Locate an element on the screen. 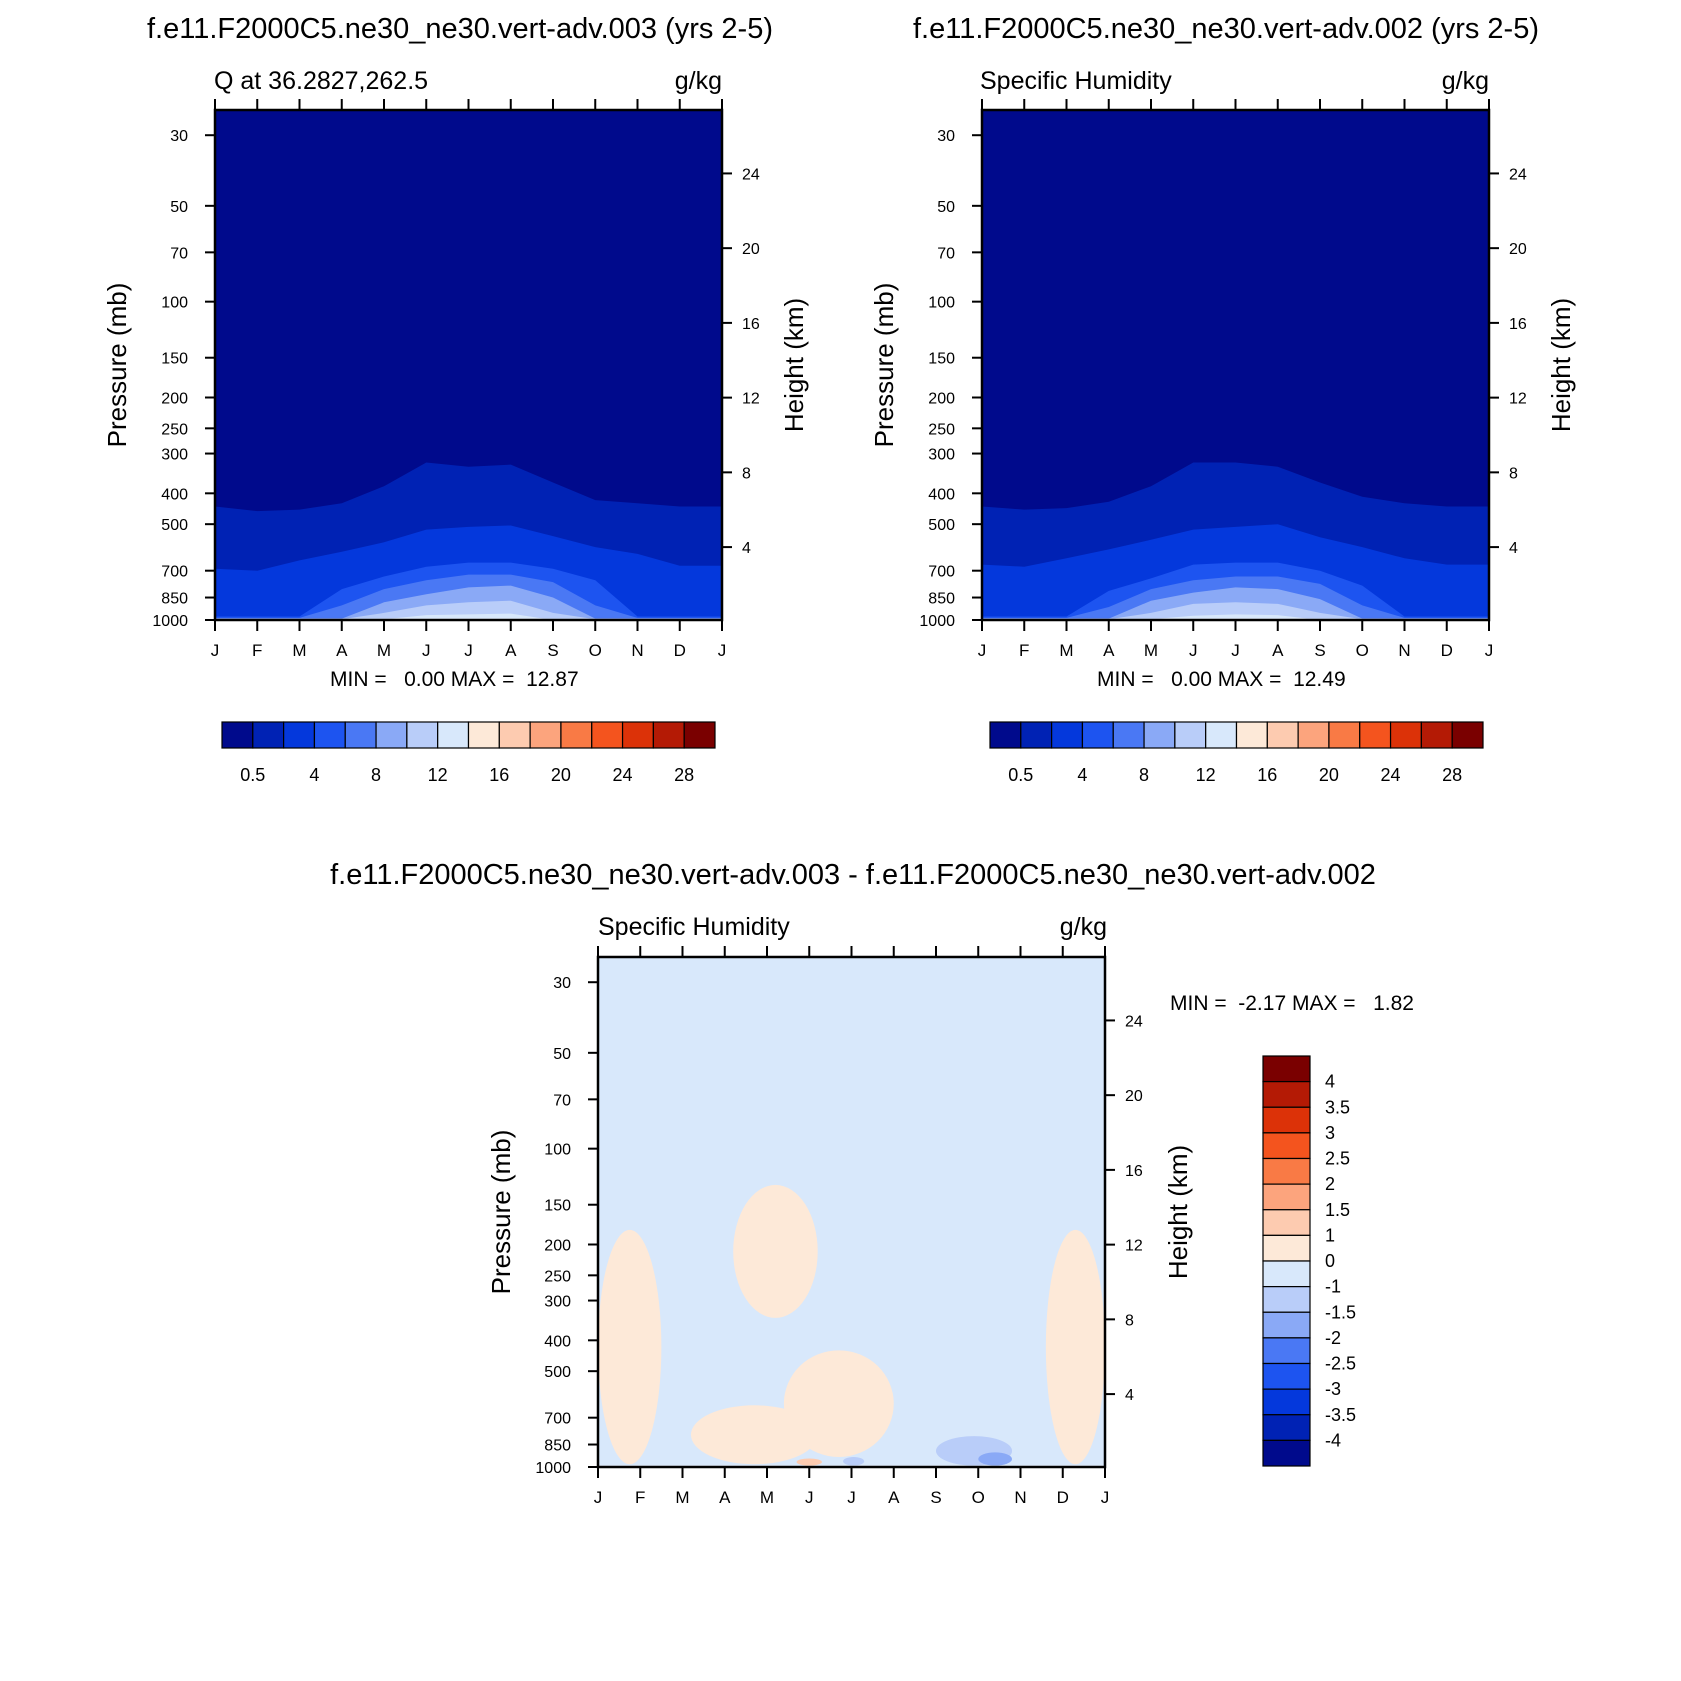 This screenshot has height=1681, width=1681. colorbar-label: 8 is located at coordinates (376, 775).